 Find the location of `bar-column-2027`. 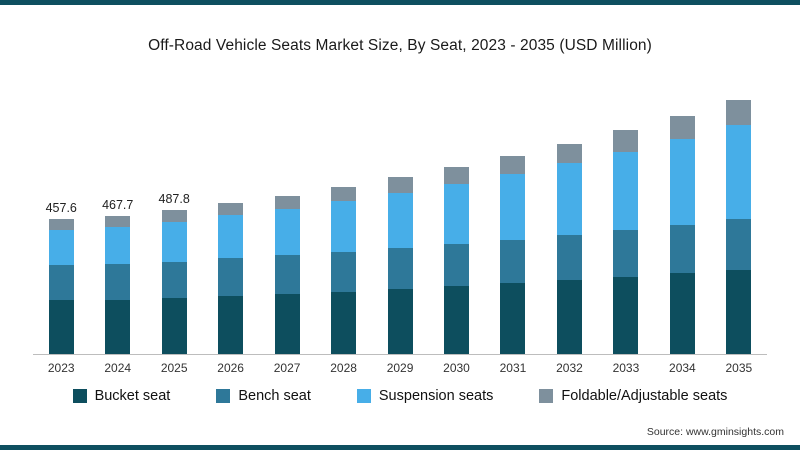

bar-column-2027 is located at coordinates (287, 222).